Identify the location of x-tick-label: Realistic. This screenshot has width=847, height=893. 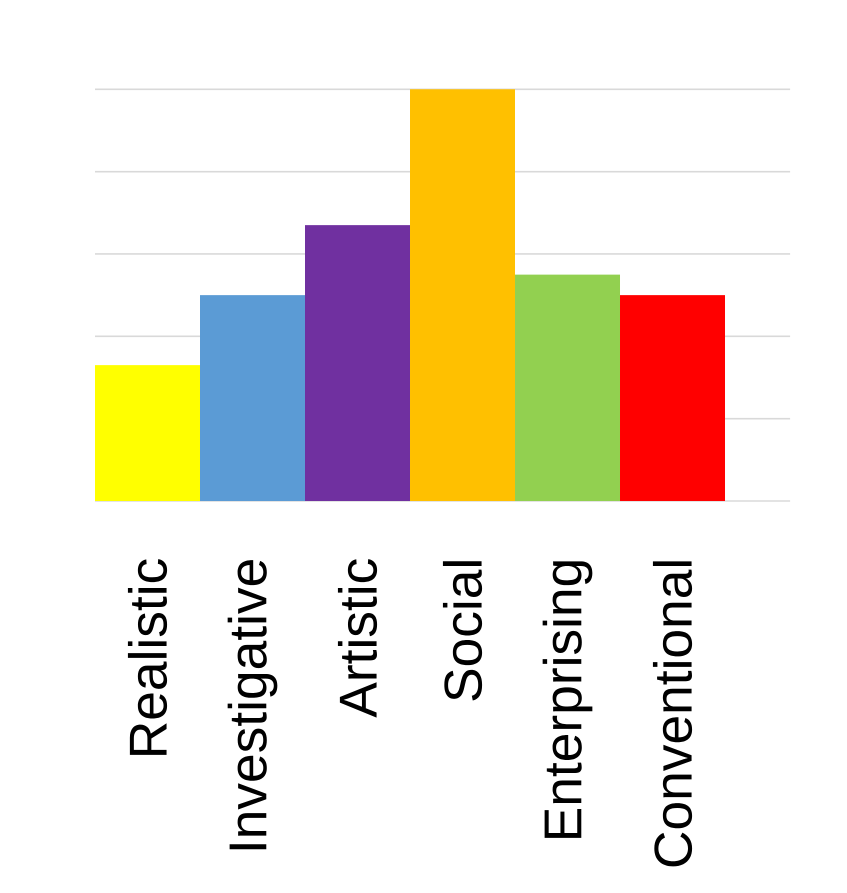
(148, 657).